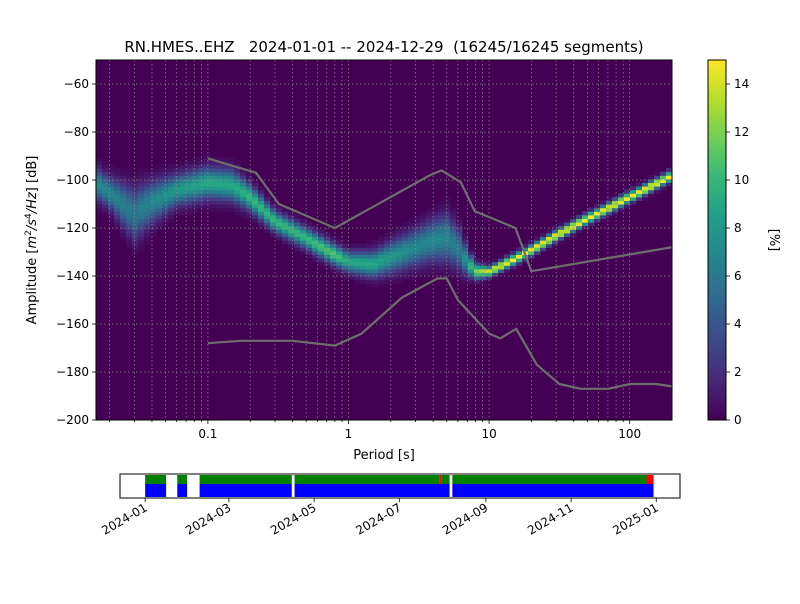 This screenshot has height=604, width=800. Describe the element at coordinates (553, 490) in the screenshot. I see `segment-bar` at that location.